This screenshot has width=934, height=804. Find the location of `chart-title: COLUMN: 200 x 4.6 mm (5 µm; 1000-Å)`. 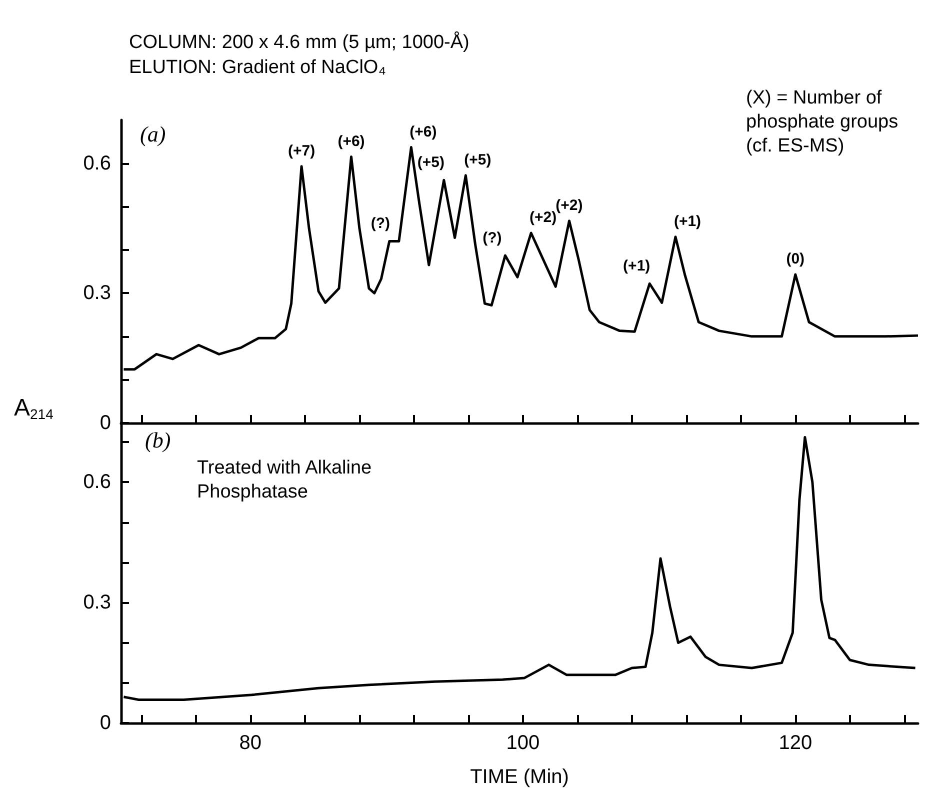

chart-title: COLUMN: 200 x 4.6 mm (5 µm; 1000-Å) is located at coordinates (299, 42).